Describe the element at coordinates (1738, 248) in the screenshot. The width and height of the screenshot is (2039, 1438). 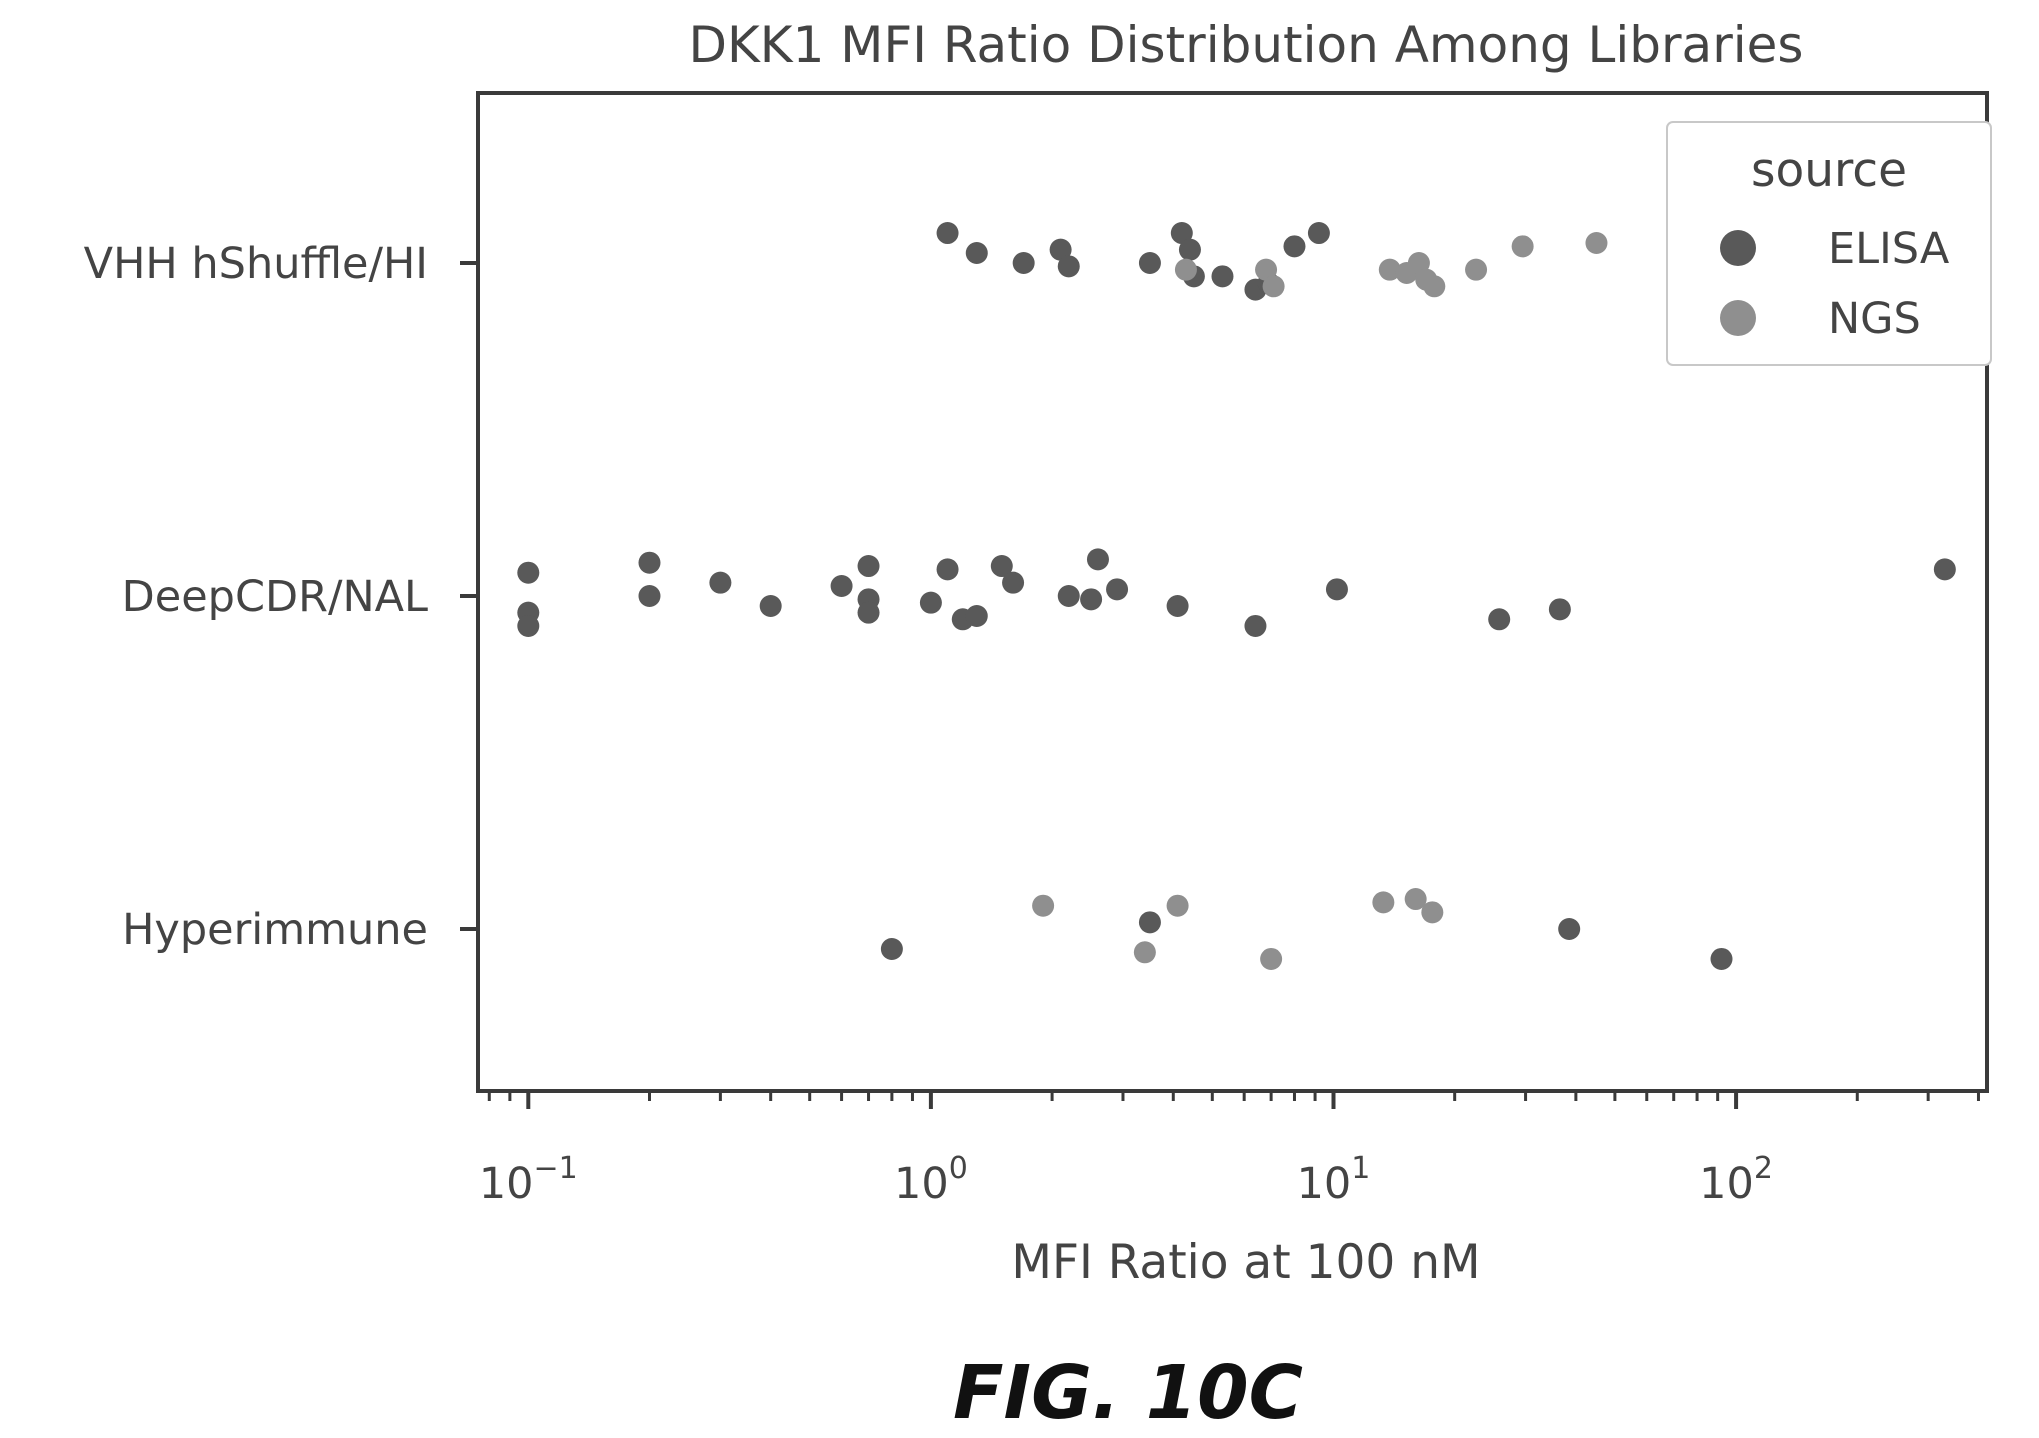
I see `legend-marker-elisa` at that location.